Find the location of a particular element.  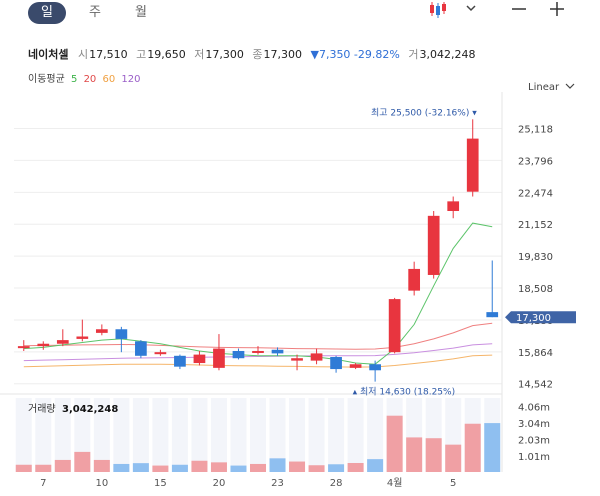

high-value: 19,650 is located at coordinates (166, 54).